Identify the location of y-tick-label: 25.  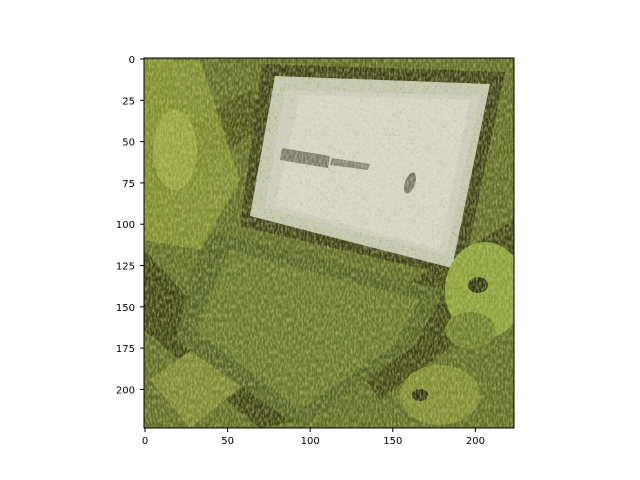
(128, 101).